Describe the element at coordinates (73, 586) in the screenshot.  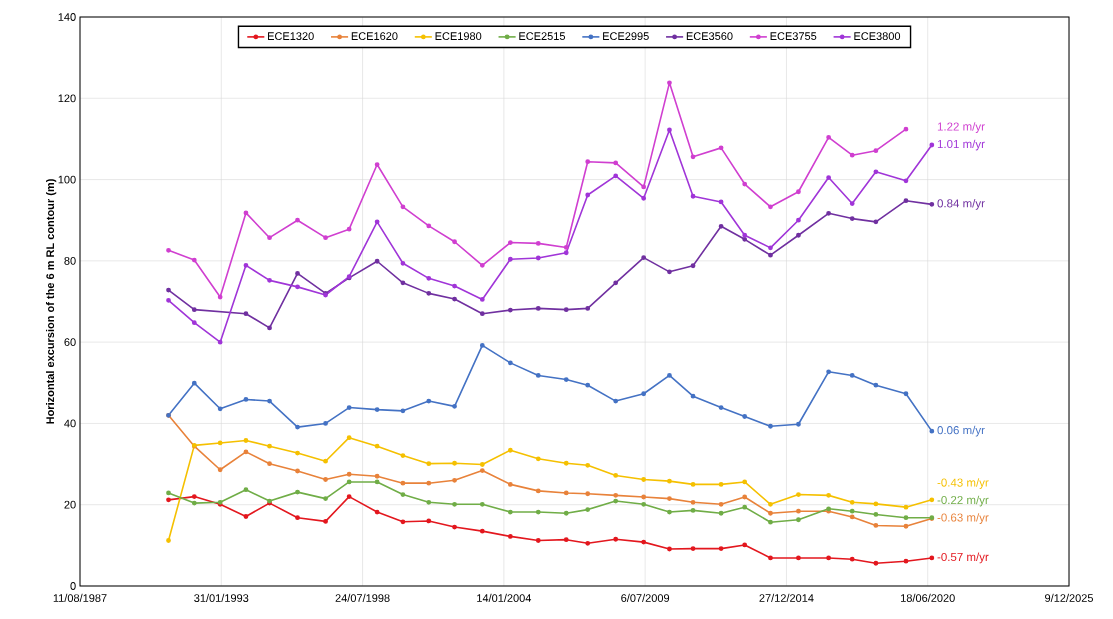
I see `y-tick-label: 0` at that location.